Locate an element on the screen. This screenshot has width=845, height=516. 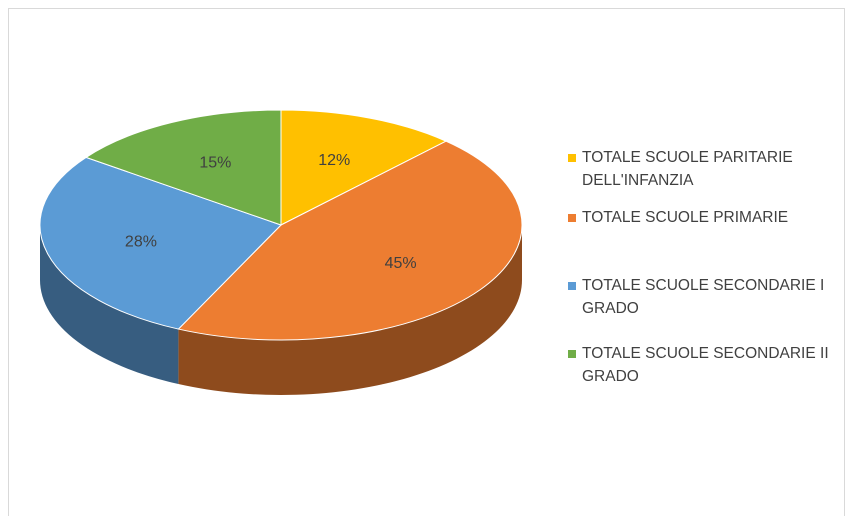
legend-label: TOTALE SCUOLE SECONDARIE II GRADO is located at coordinates (705, 365).